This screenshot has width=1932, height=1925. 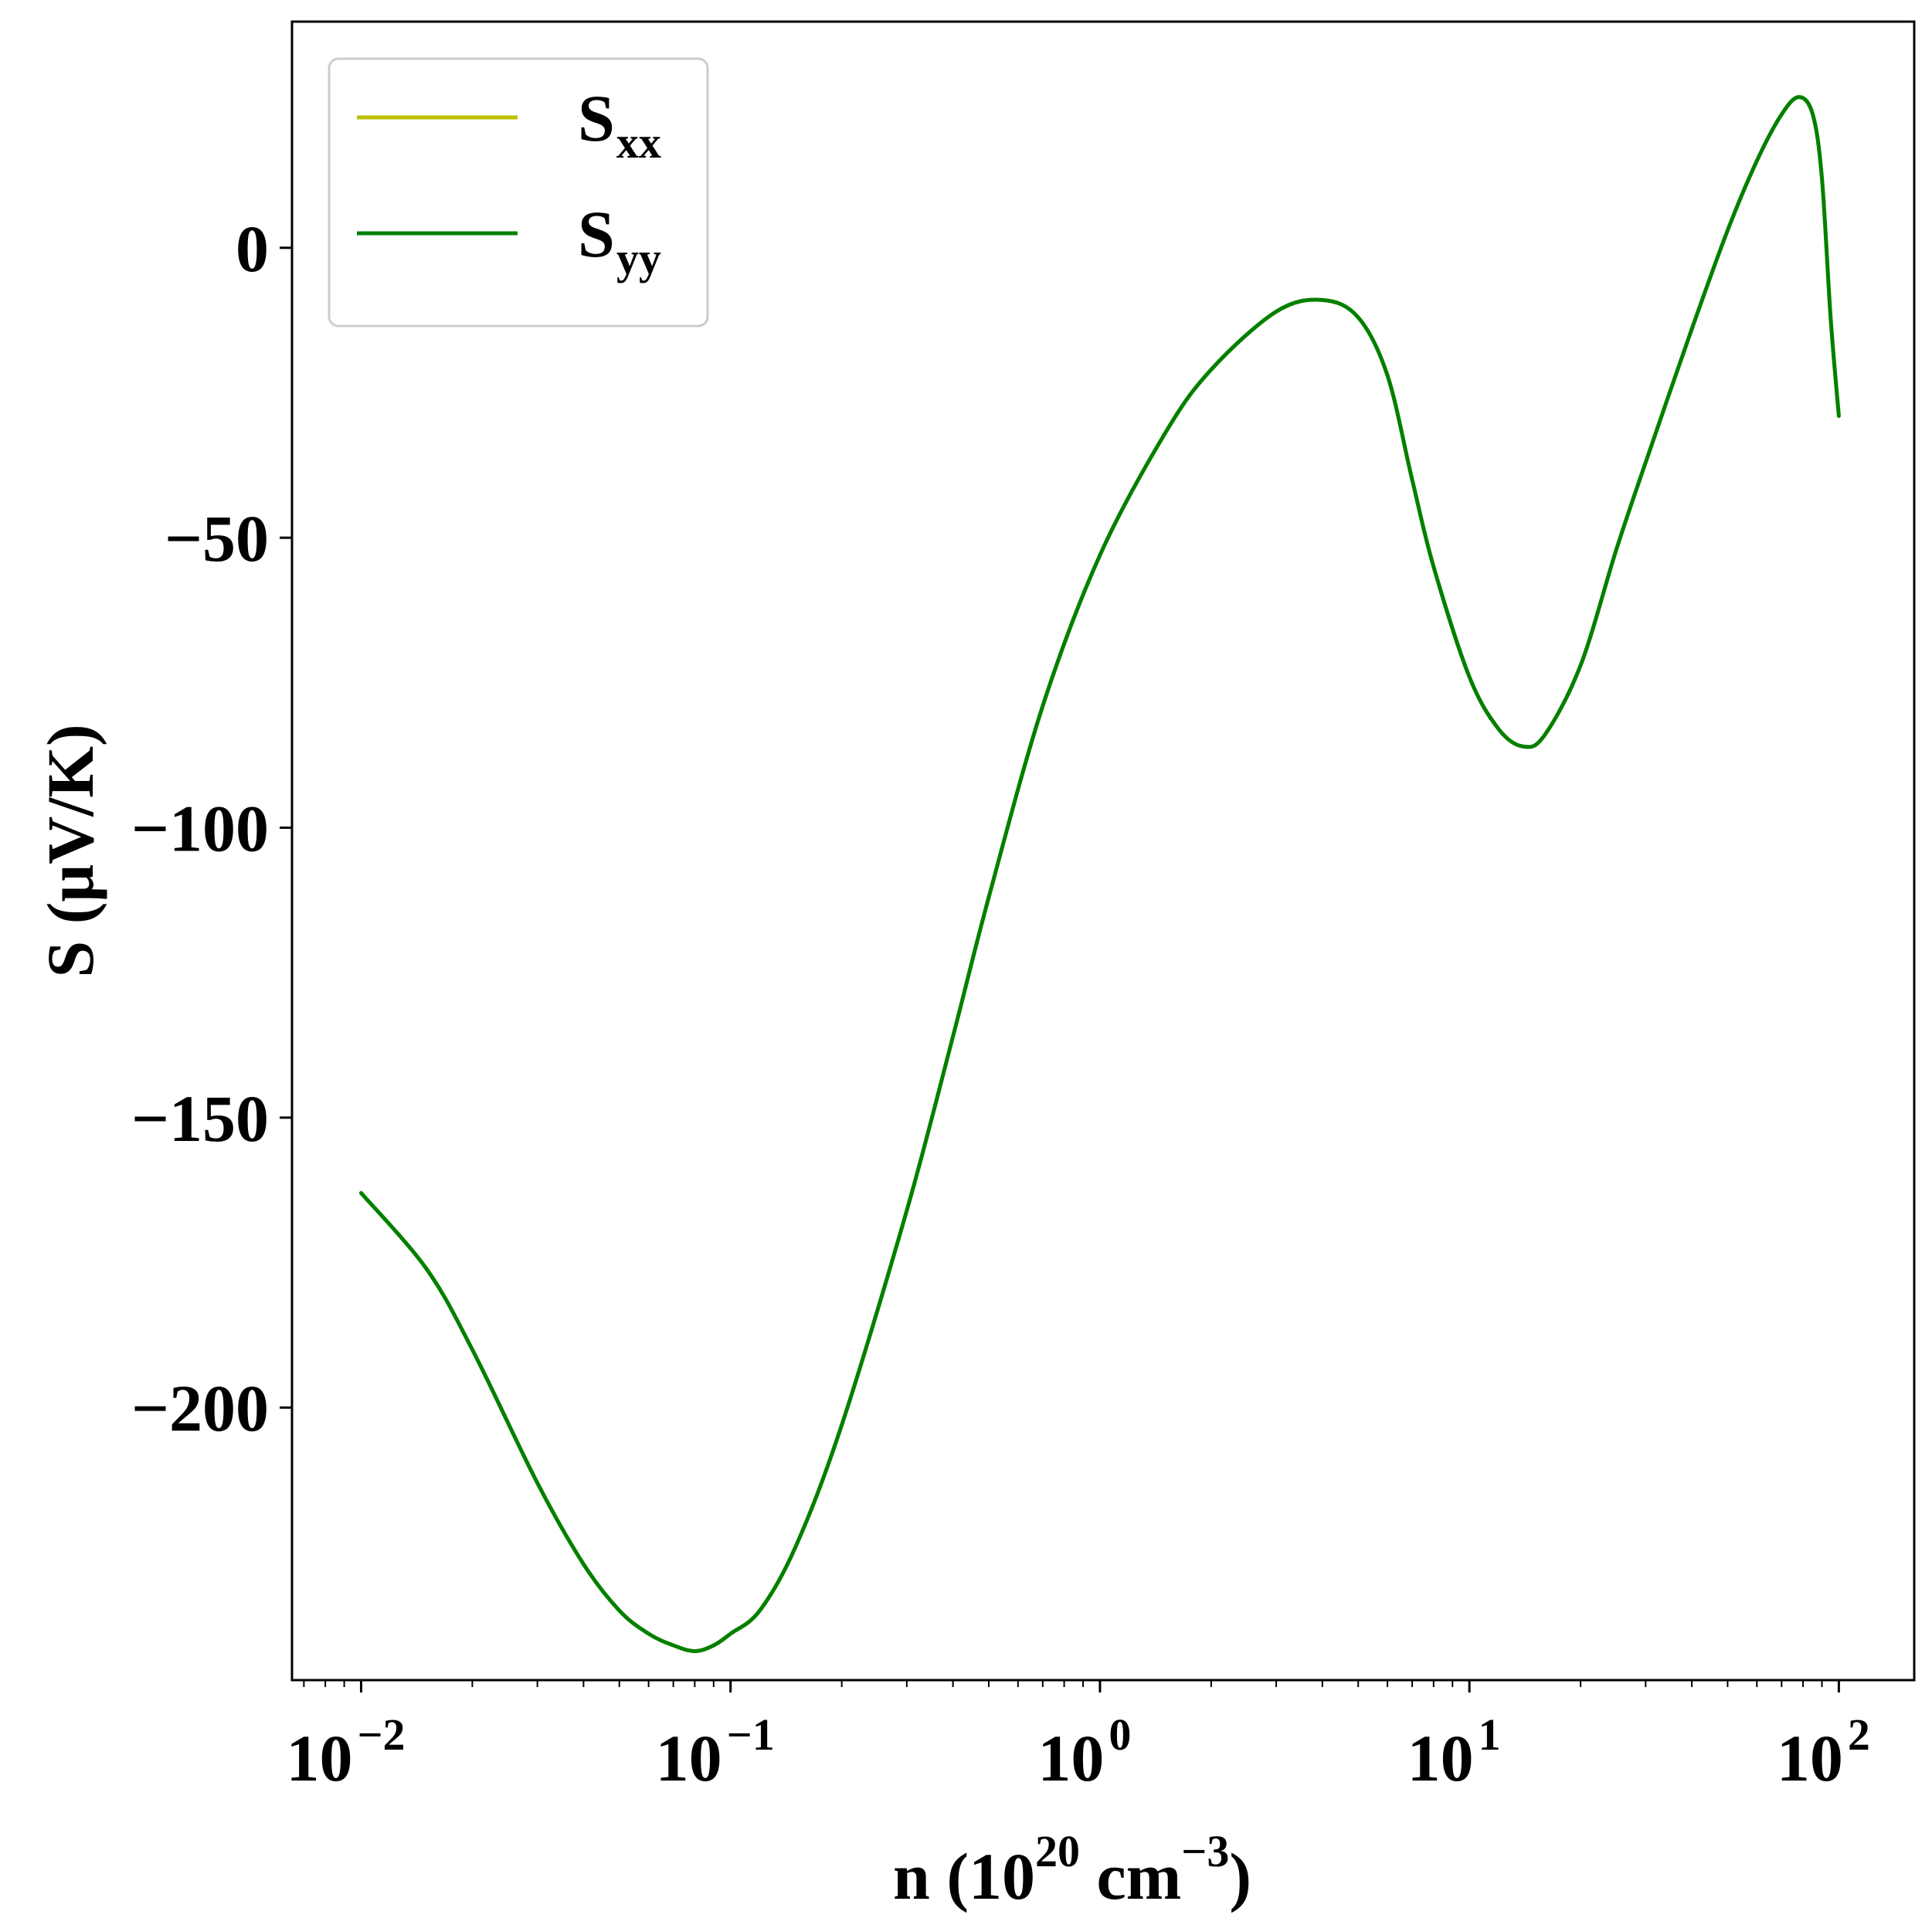 What do you see at coordinates (217, 538) in the screenshot?
I see `y-tick-label: −50` at bounding box center [217, 538].